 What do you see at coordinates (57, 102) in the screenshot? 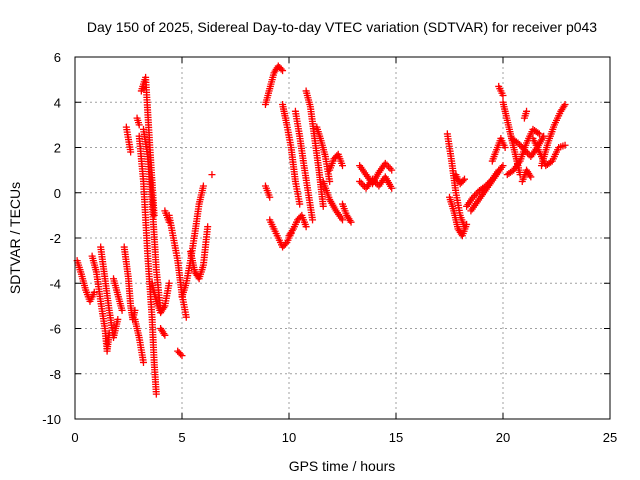
I see `y-tick-label: 4` at bounding box center [57, 102].